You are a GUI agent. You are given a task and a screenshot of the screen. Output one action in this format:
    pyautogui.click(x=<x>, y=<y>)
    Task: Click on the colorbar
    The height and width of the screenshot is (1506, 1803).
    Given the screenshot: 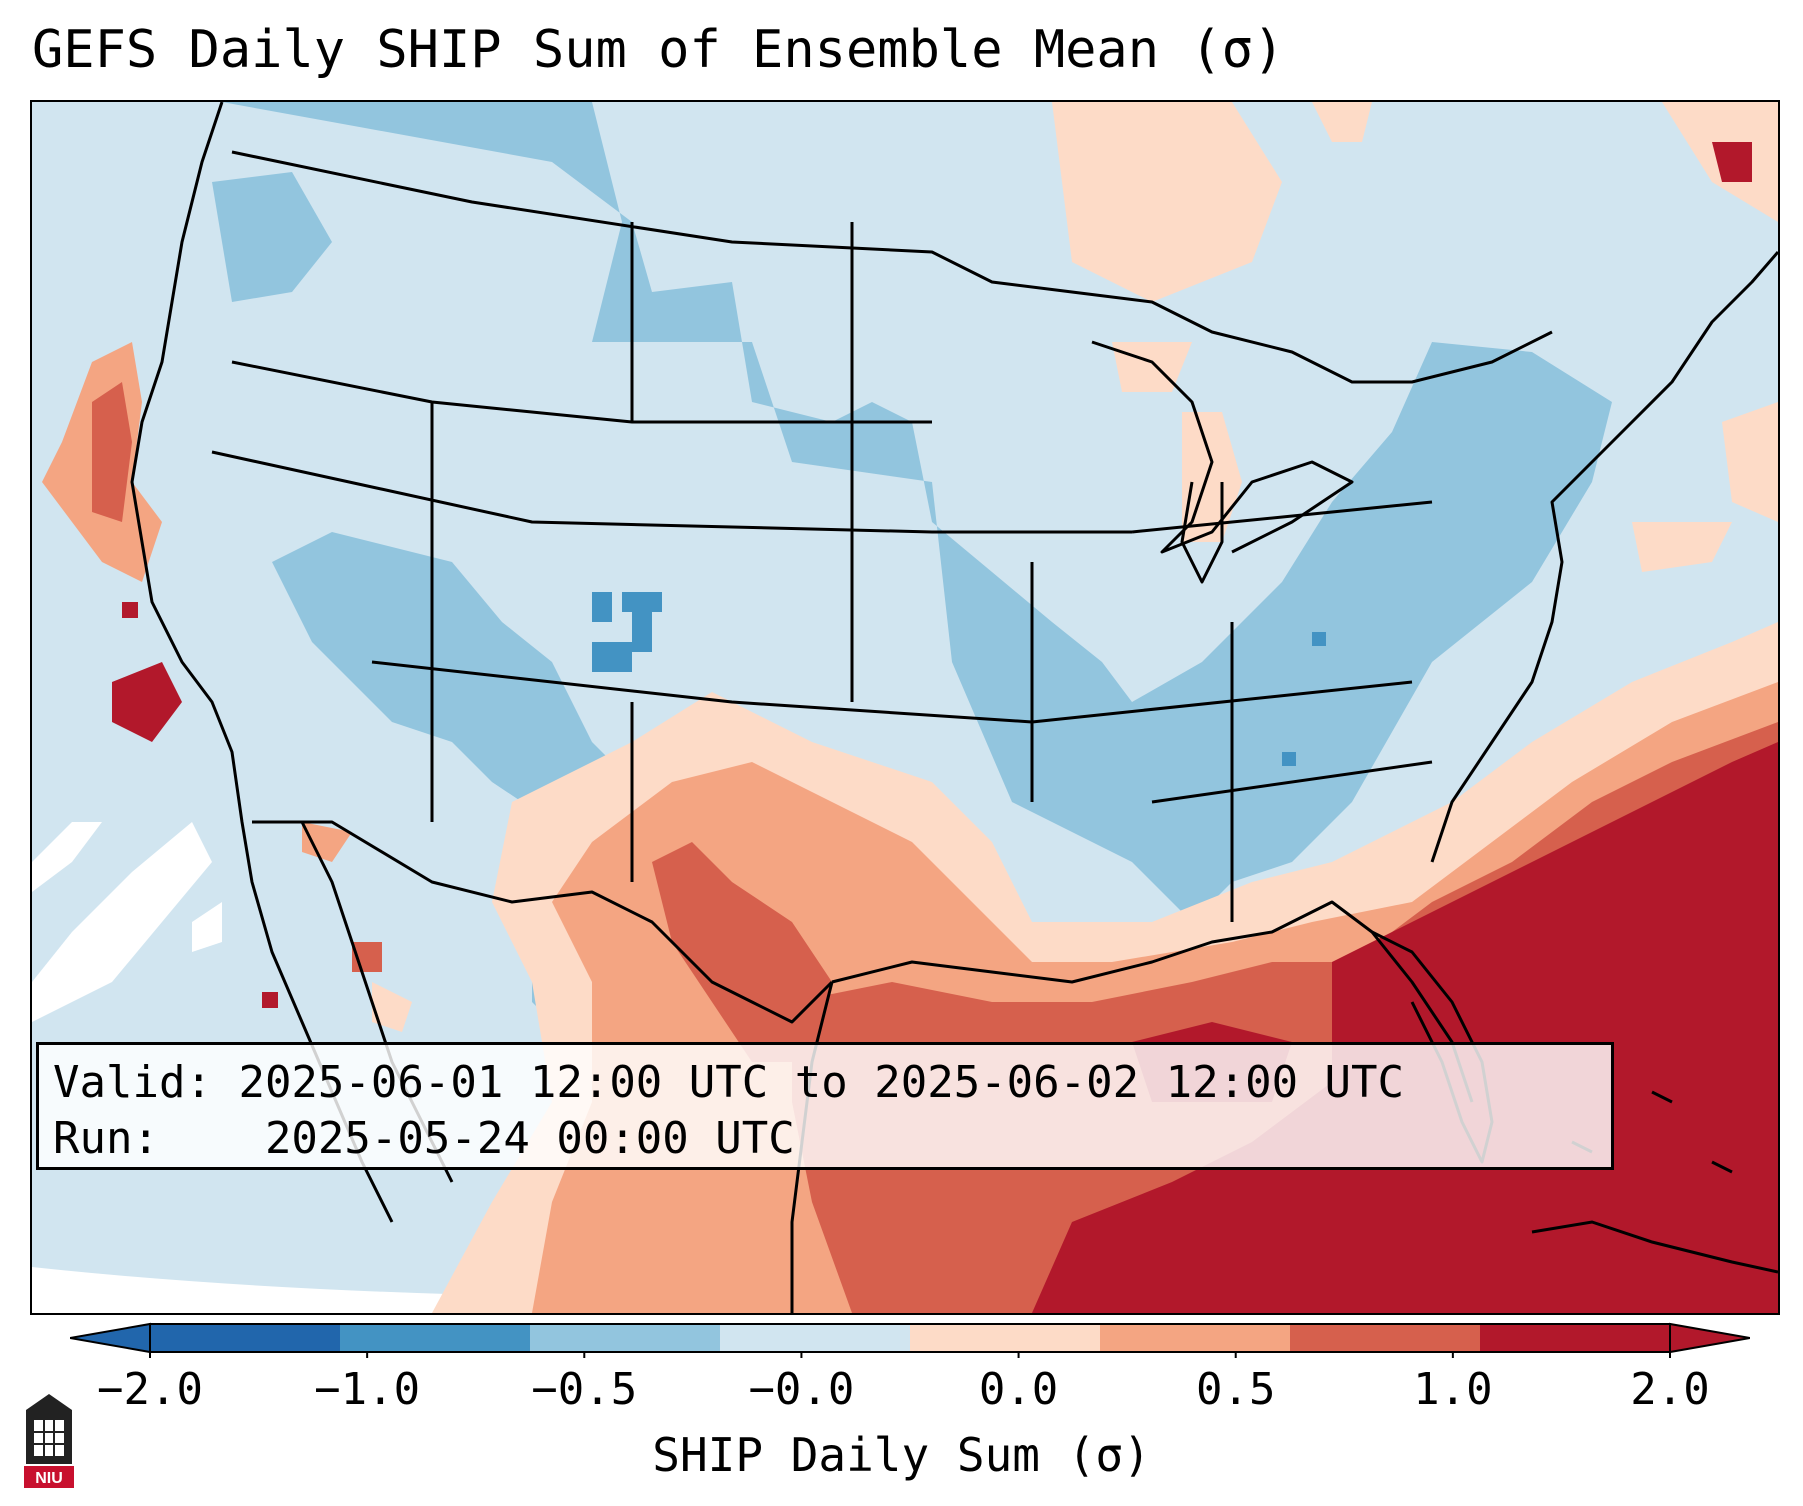 What is the action you would take?
    pyautogui.click(x=910, y=1340)
    